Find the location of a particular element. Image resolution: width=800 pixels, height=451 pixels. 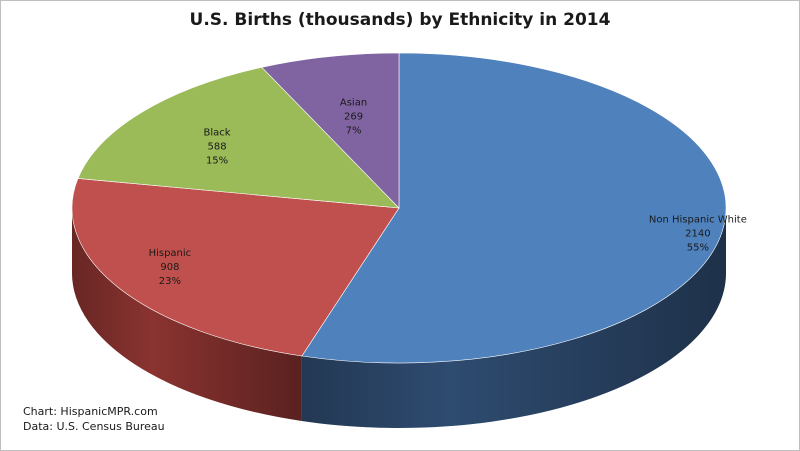

credit-chart-source: Chart: HispanicMPR.com is located at coordinates (90, 411).